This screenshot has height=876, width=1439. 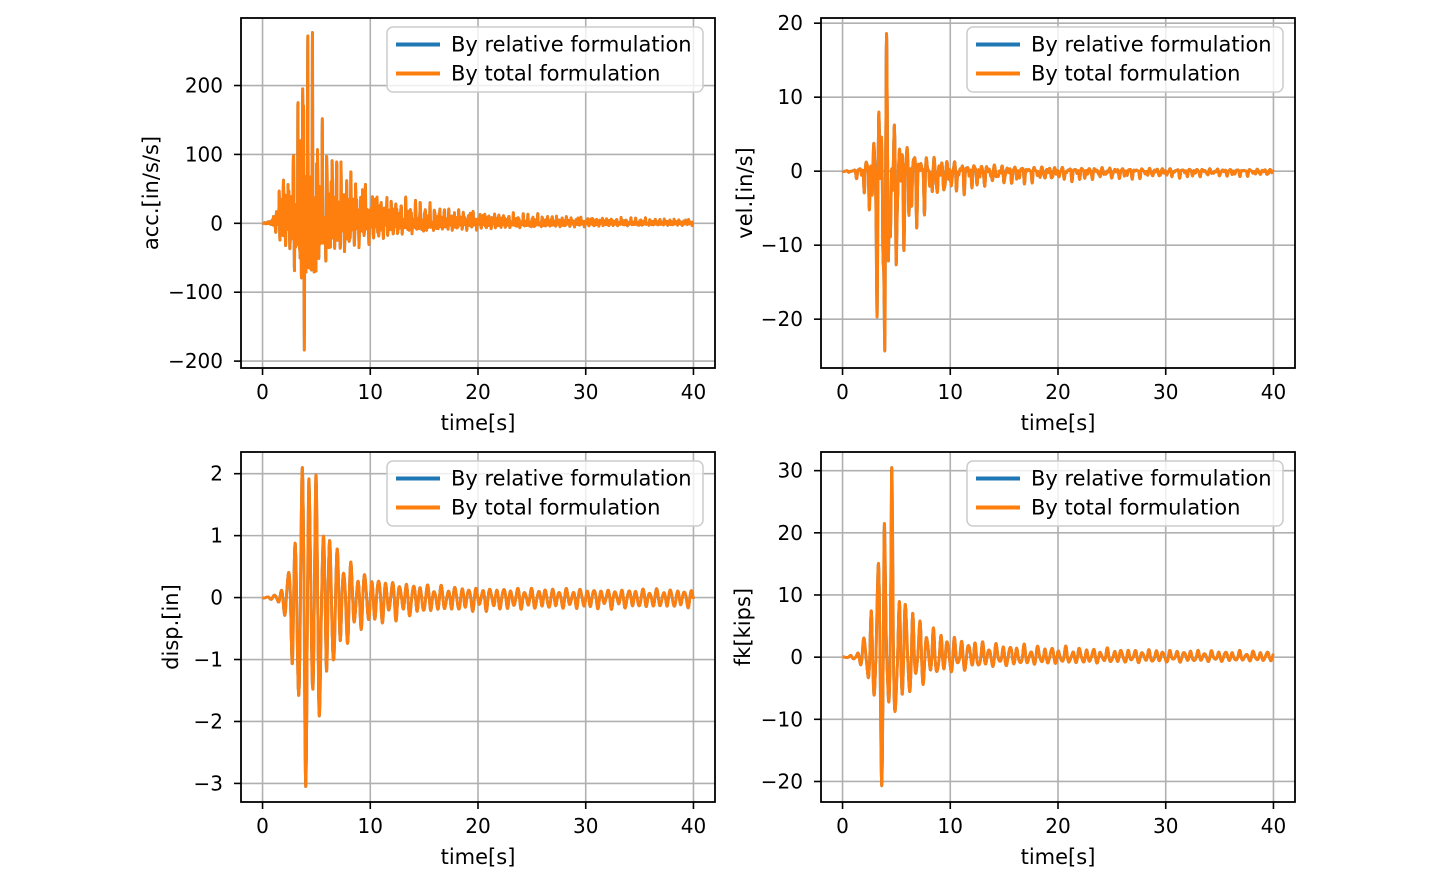 What do you see at coordinates (208, 721) in the screenshot?
I see `y-tick-label: −2` at bounding box center [208, 721].